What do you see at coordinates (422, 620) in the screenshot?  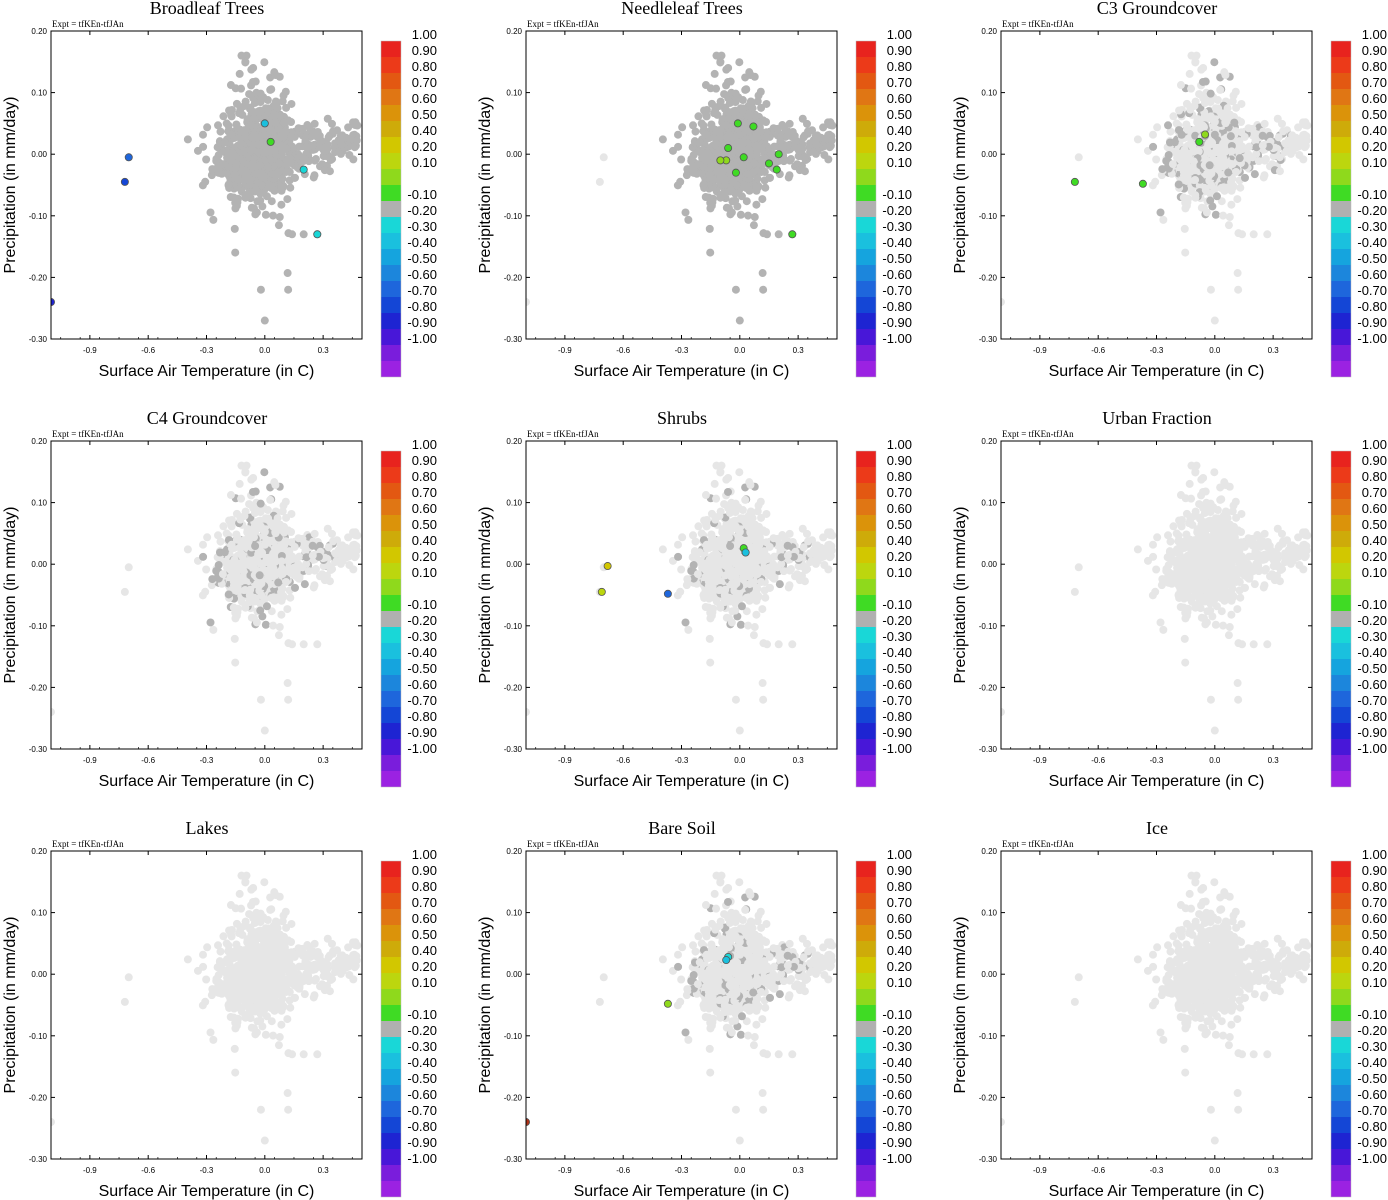 I see `colorbar-label: -0.20` at bounding box center [422, 620].